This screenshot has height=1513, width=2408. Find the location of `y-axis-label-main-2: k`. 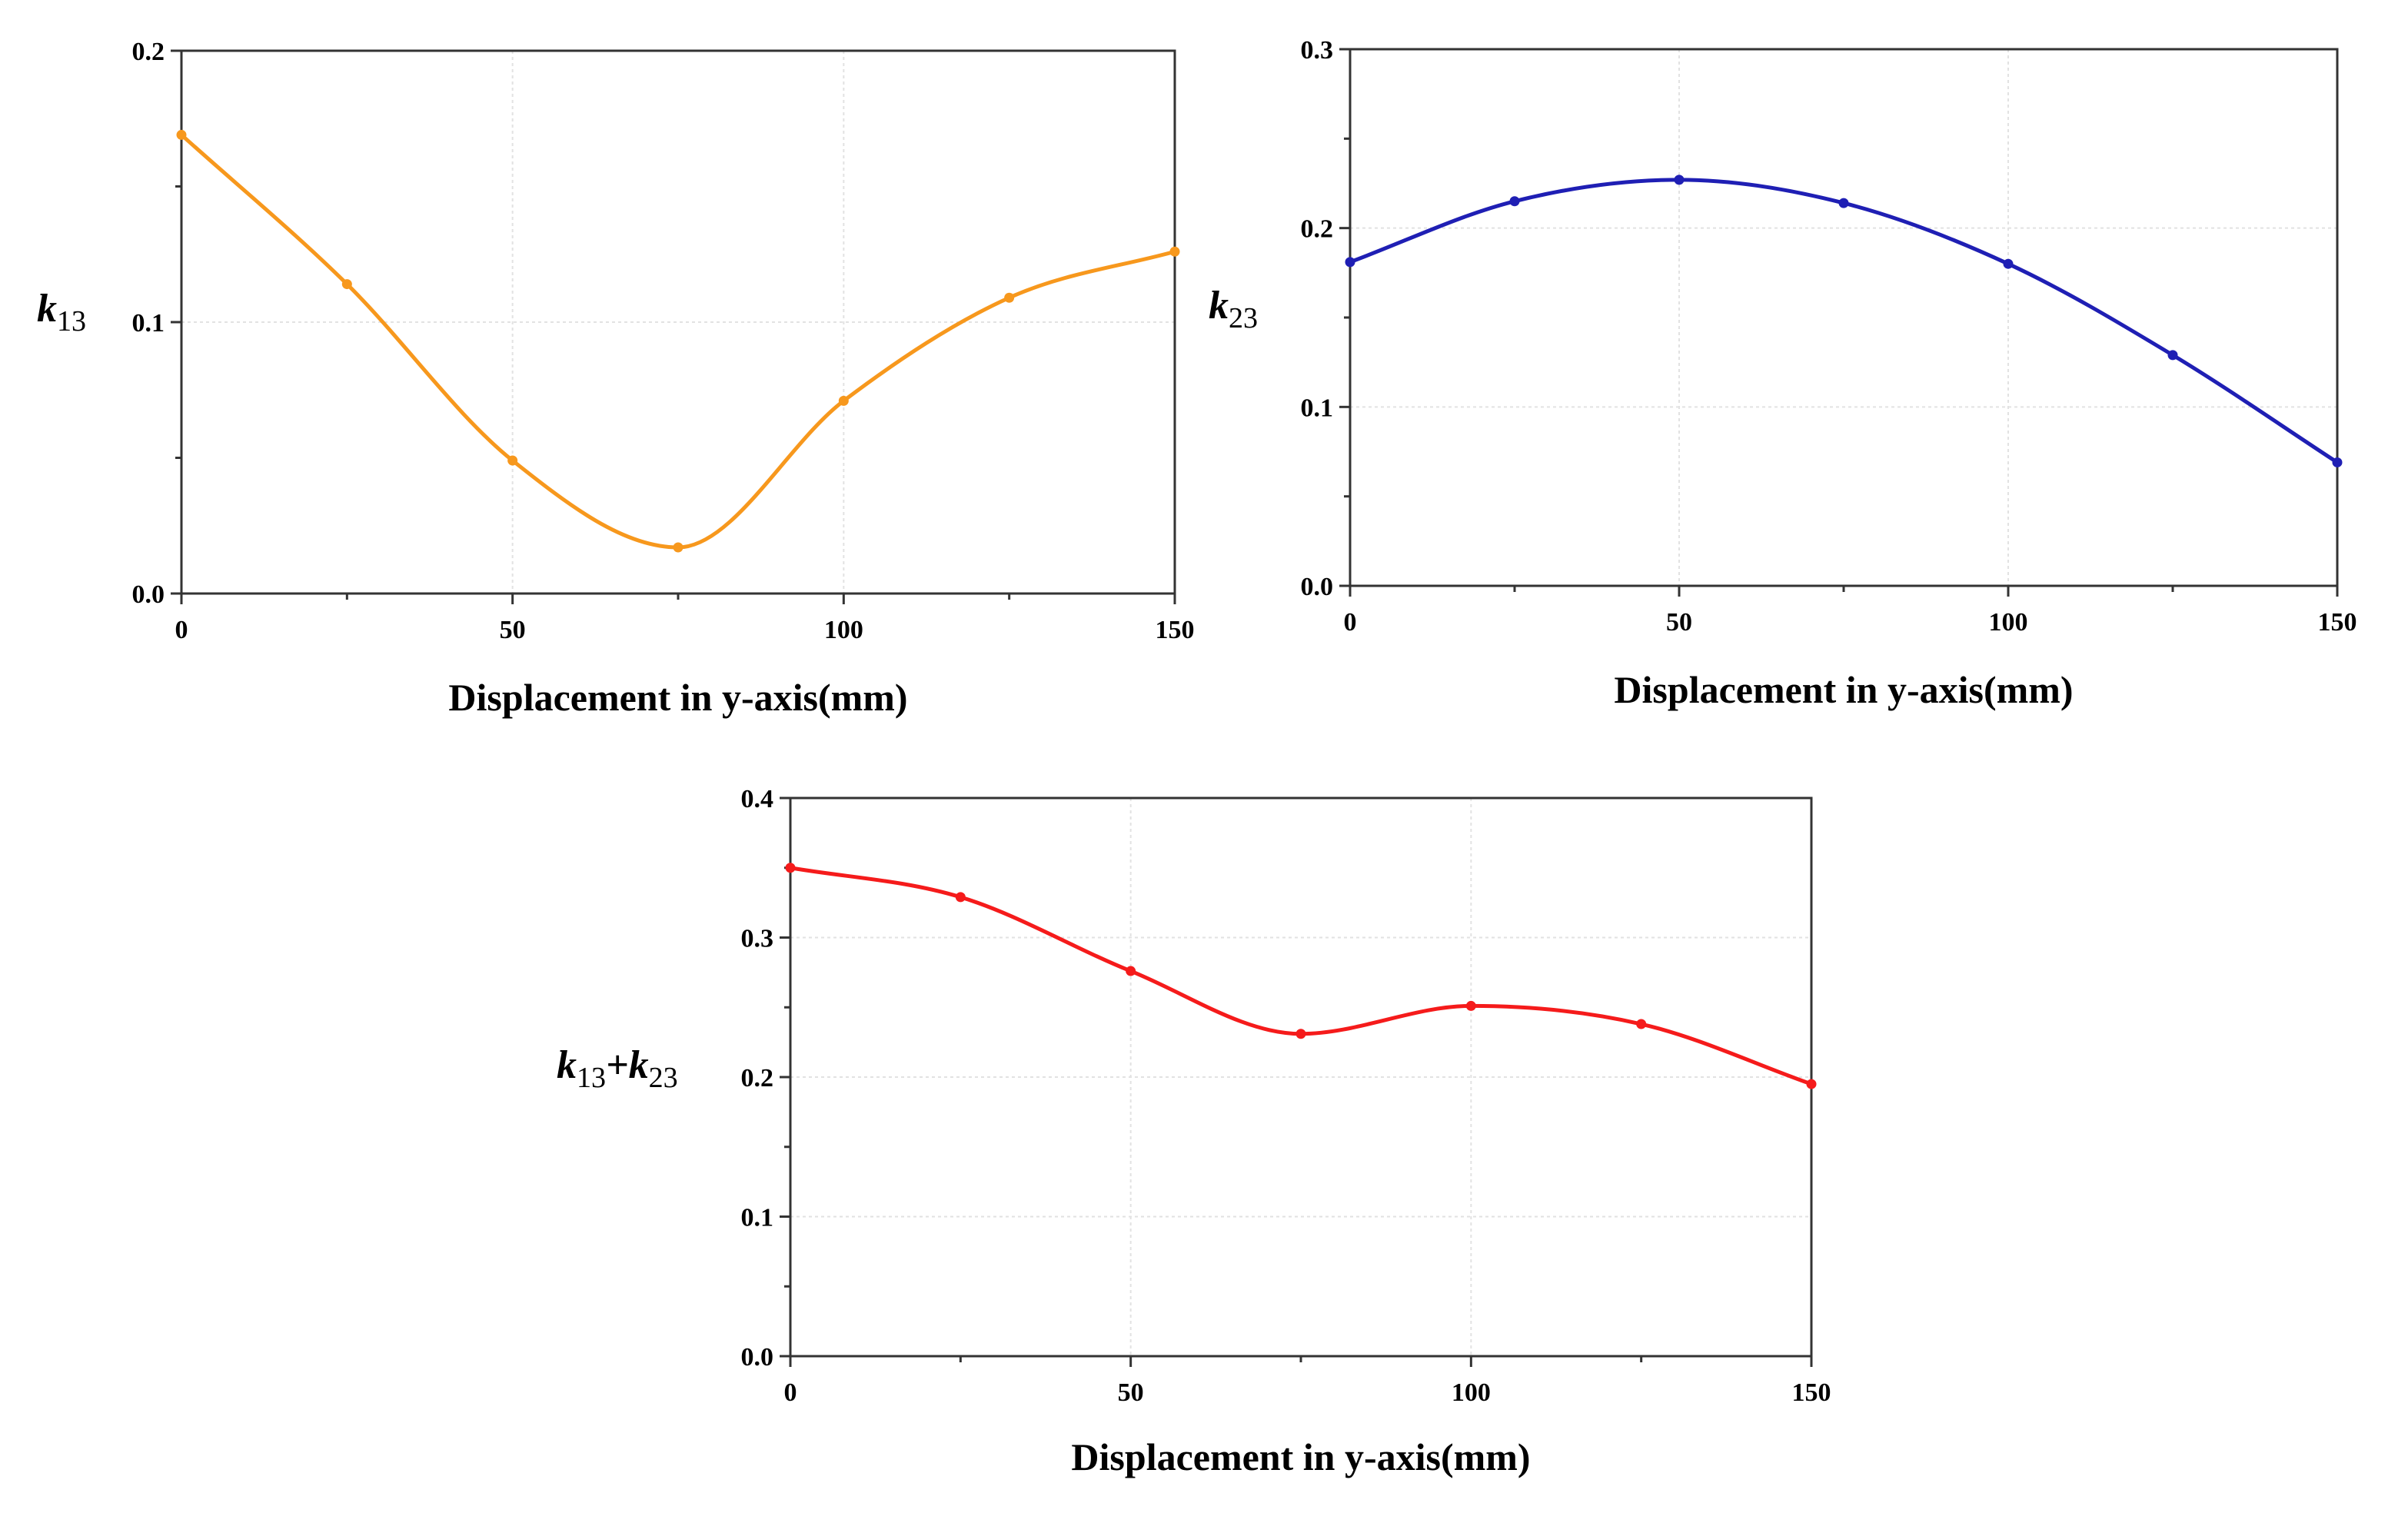

y-axis-label-main-2: k is located at coordinates (639, 1065).